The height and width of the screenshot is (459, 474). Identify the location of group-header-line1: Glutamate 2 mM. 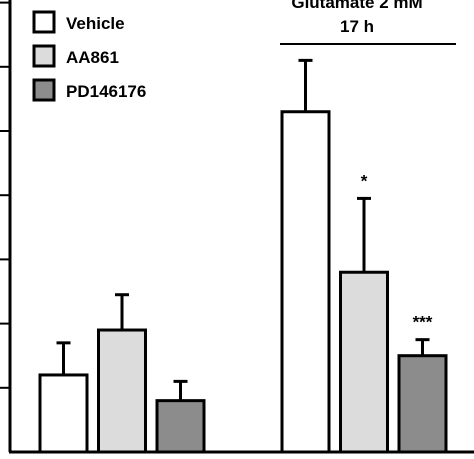
(356, 6).